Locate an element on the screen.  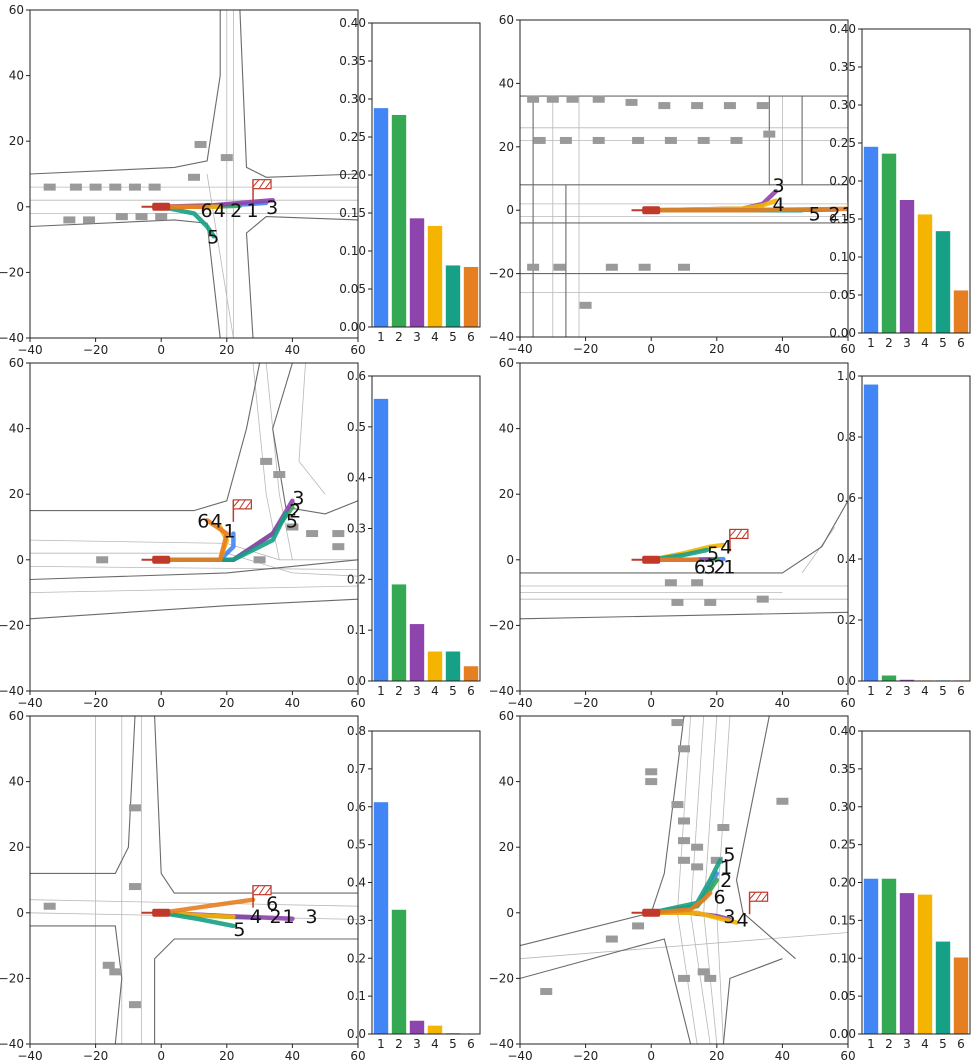
bar-y-tick-label: 0.20 is located at coordinates (842, 181).